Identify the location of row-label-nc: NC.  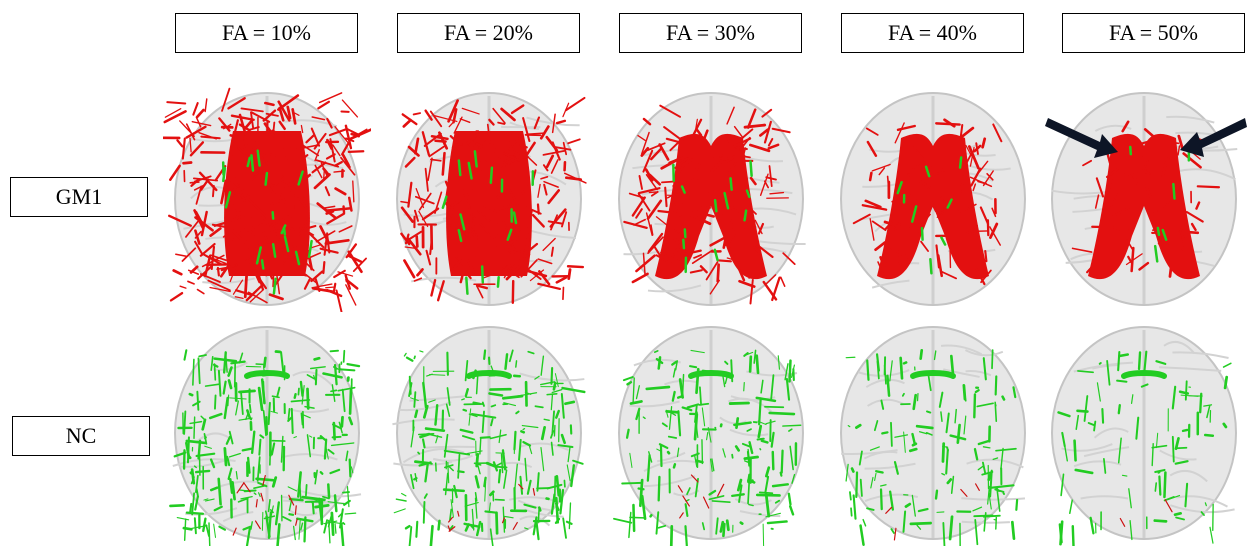
(81, 436).